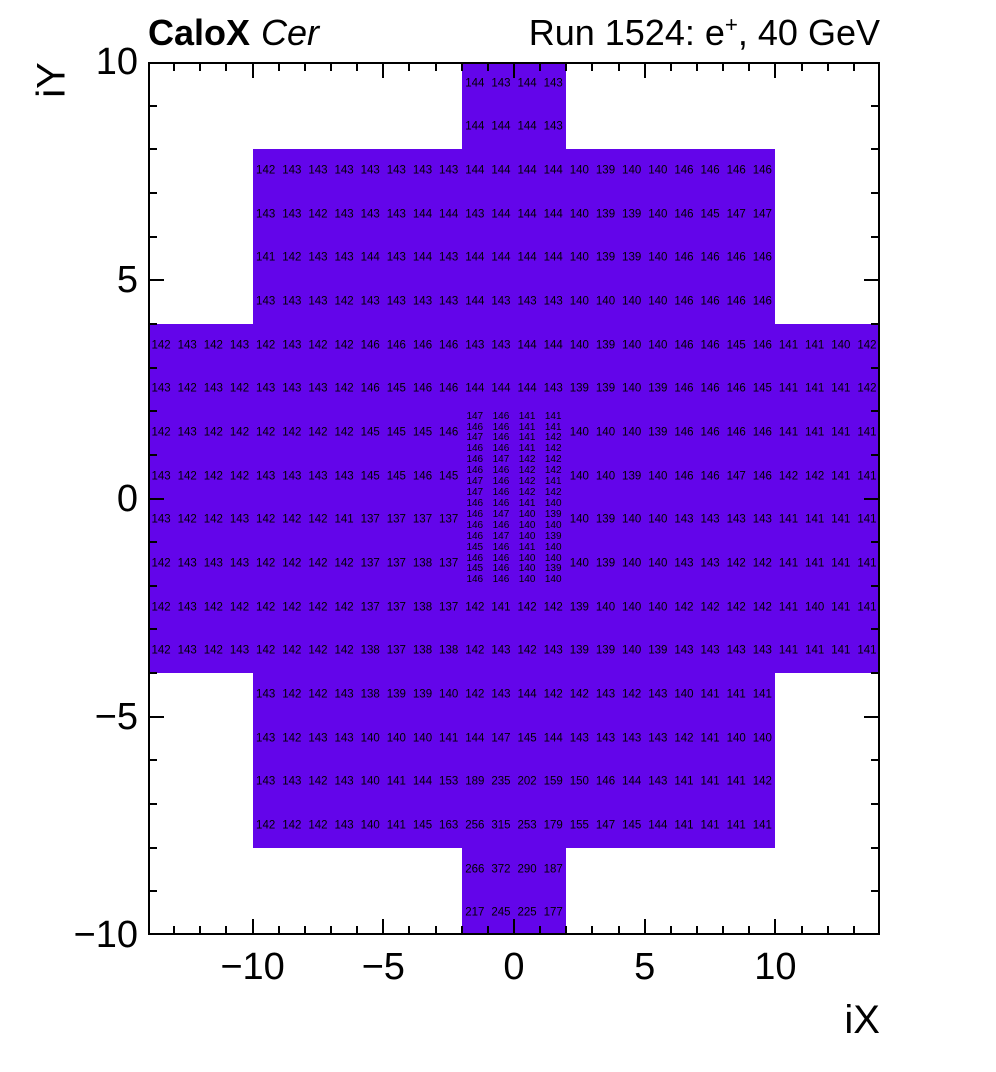 The height and width of the screenshot is (1072, 996). What do you see at coordinates (736, 475) in the screenshot?
I see `cell-value: 147` at bounding box center [736, 475].